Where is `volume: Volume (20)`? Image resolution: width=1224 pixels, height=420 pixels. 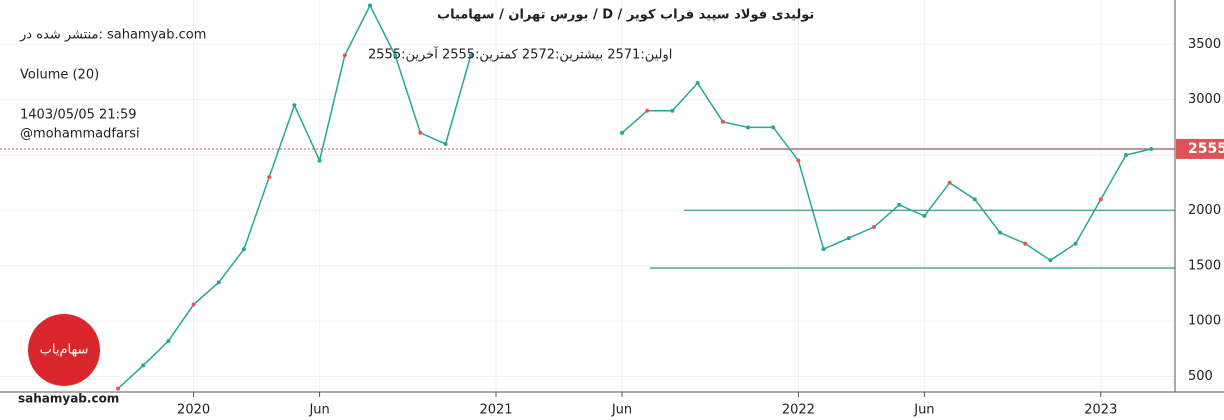
volume: Volume (20) is located at coordinates (59, 75).